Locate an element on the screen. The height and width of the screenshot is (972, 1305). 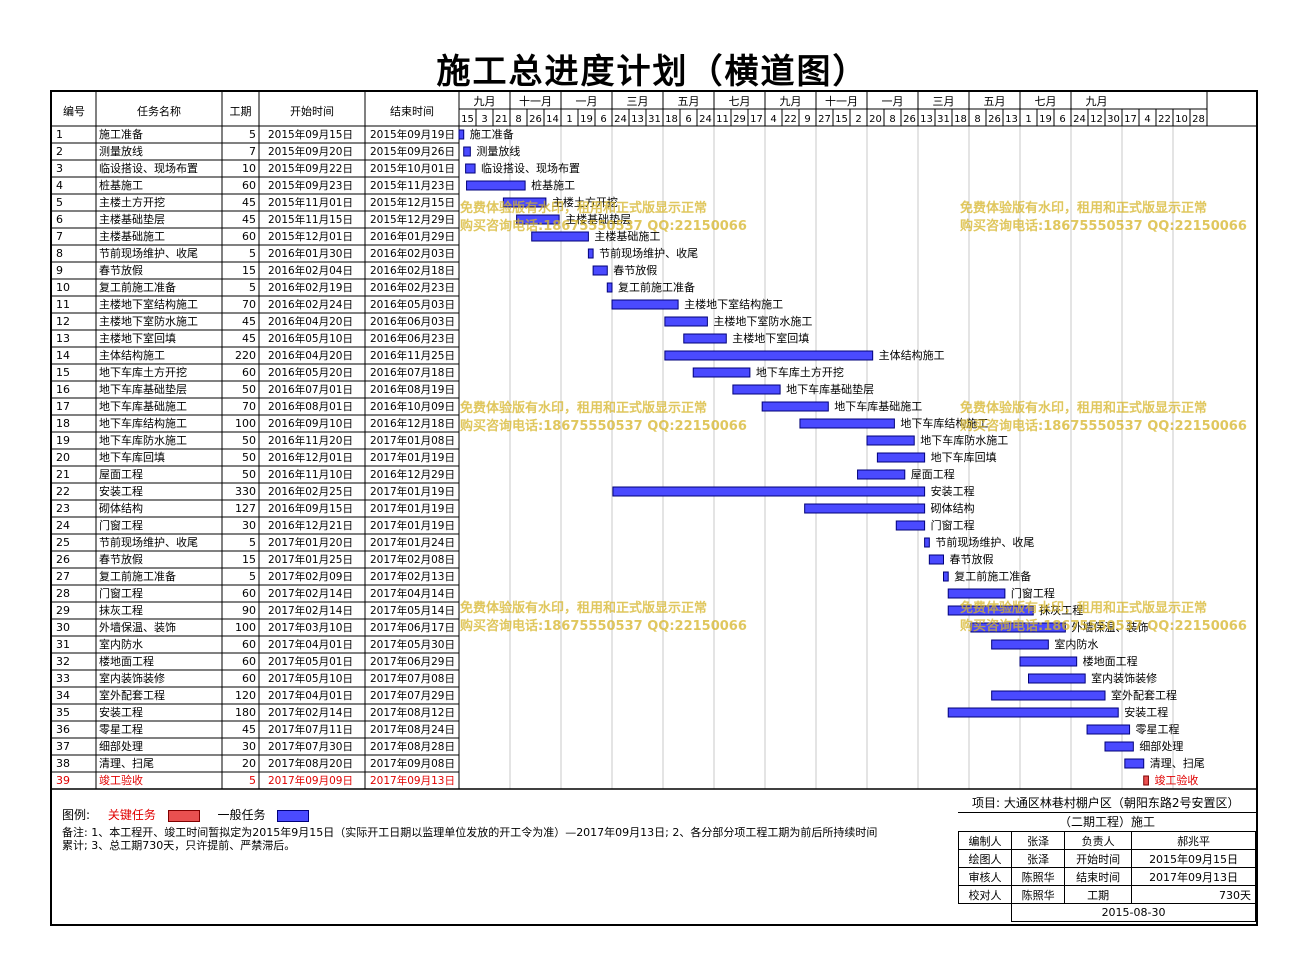
task-name: 屋面工程 is located at coordinates (121, 474).